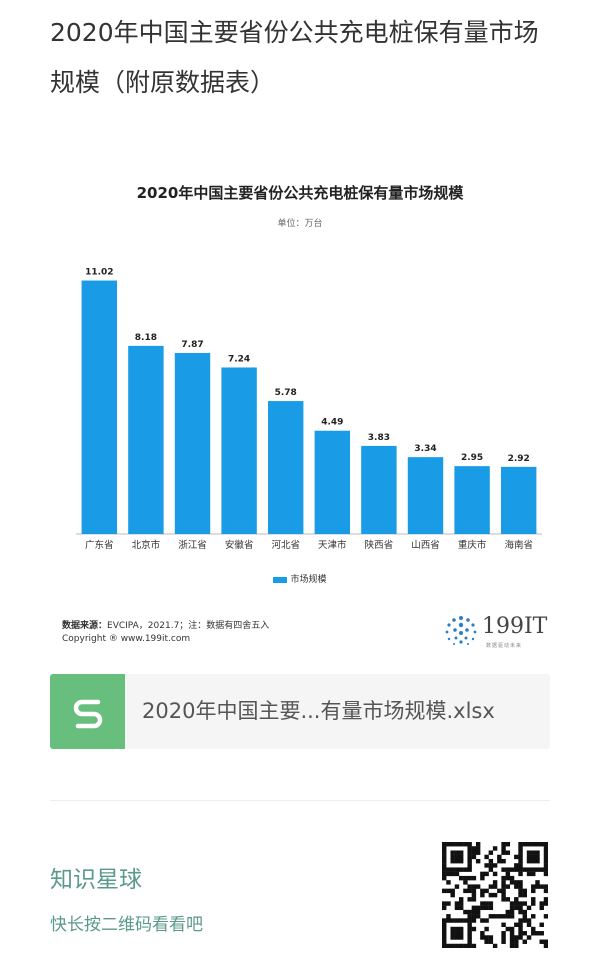  I want to click on x-tick-label-6: 陕西省, so click(379, 545).